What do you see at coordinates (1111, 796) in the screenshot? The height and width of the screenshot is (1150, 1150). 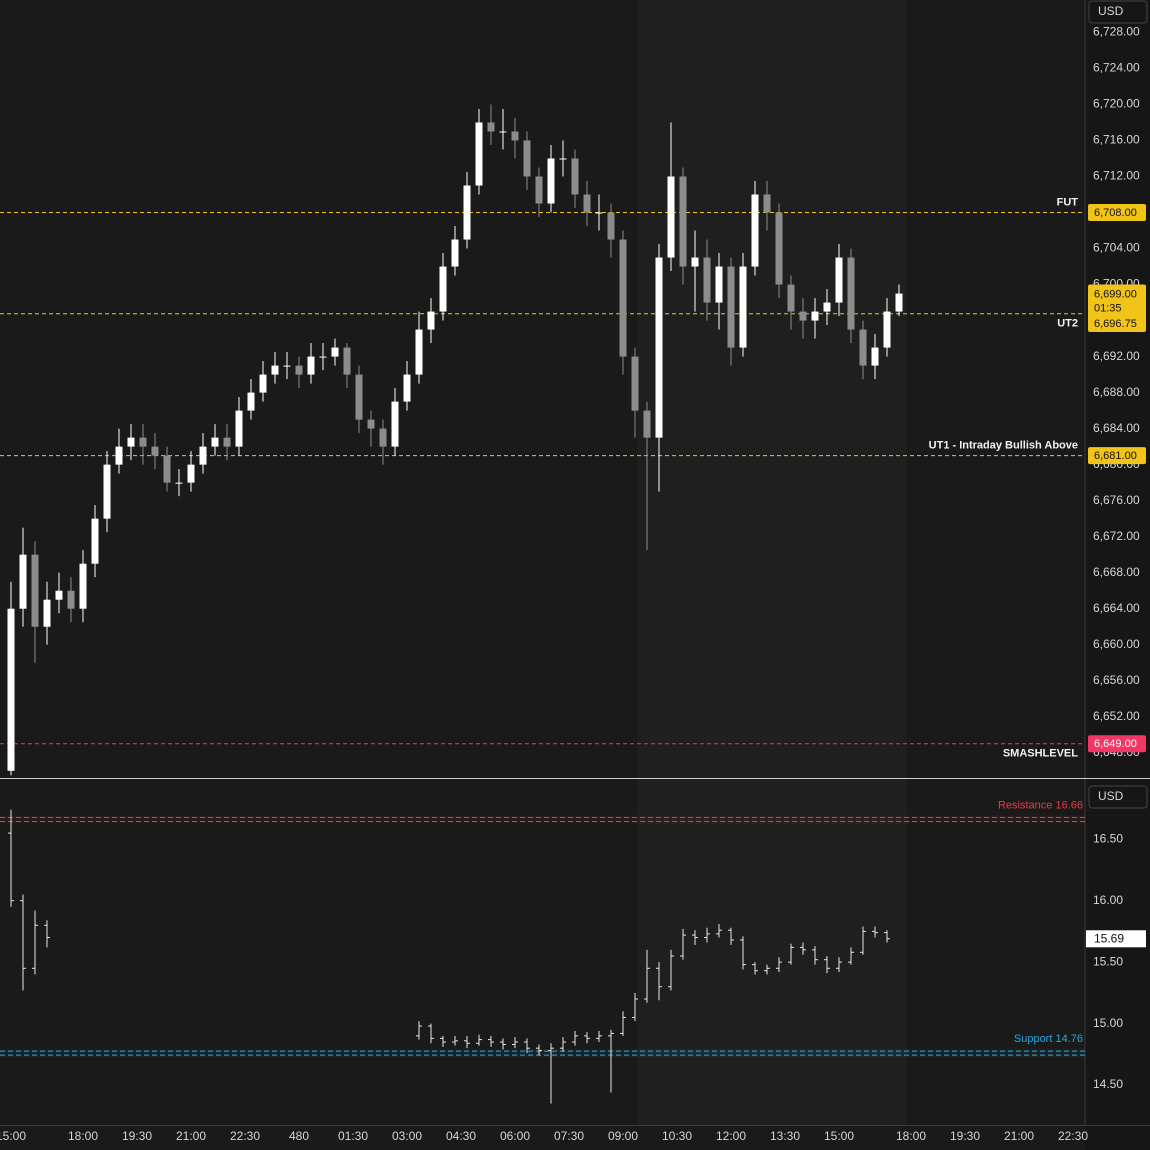 I see `currency: USD` at bounding box center [1111, 796].